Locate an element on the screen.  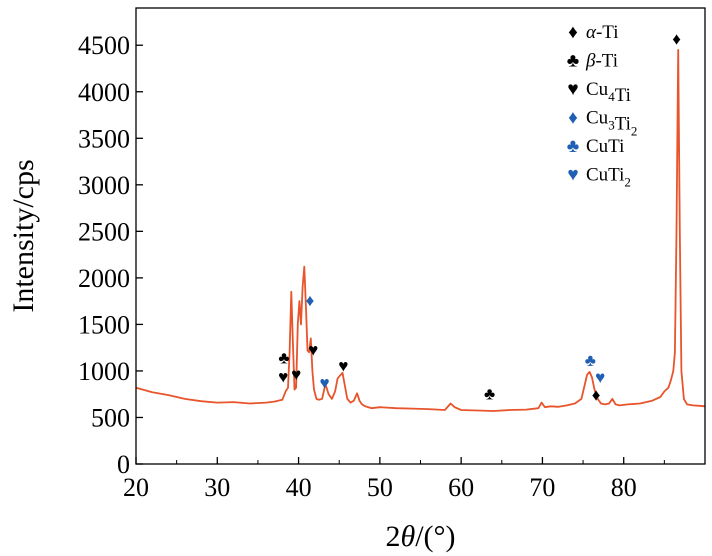
x-tick-label: 40 is located at coordinates (299, 487).